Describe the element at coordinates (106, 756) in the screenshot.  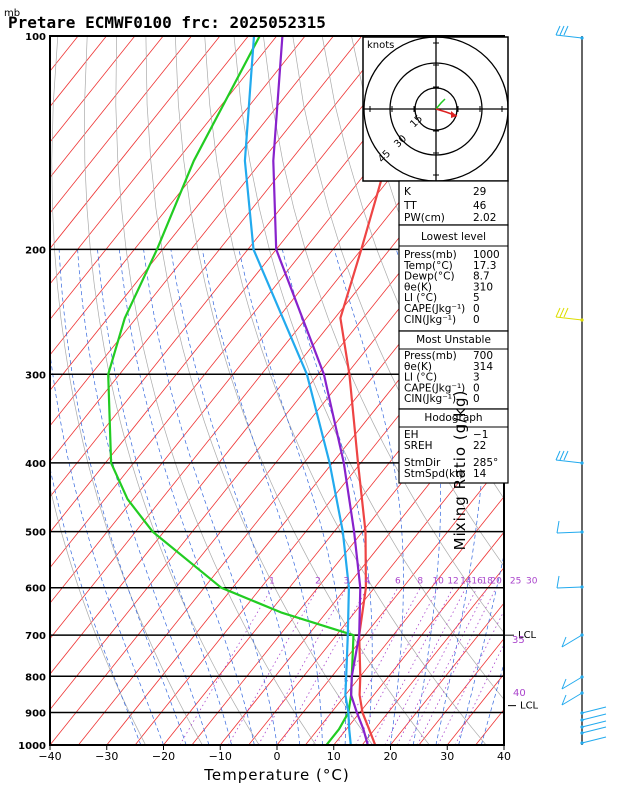
I see `x-tick-label: −30` at that location.